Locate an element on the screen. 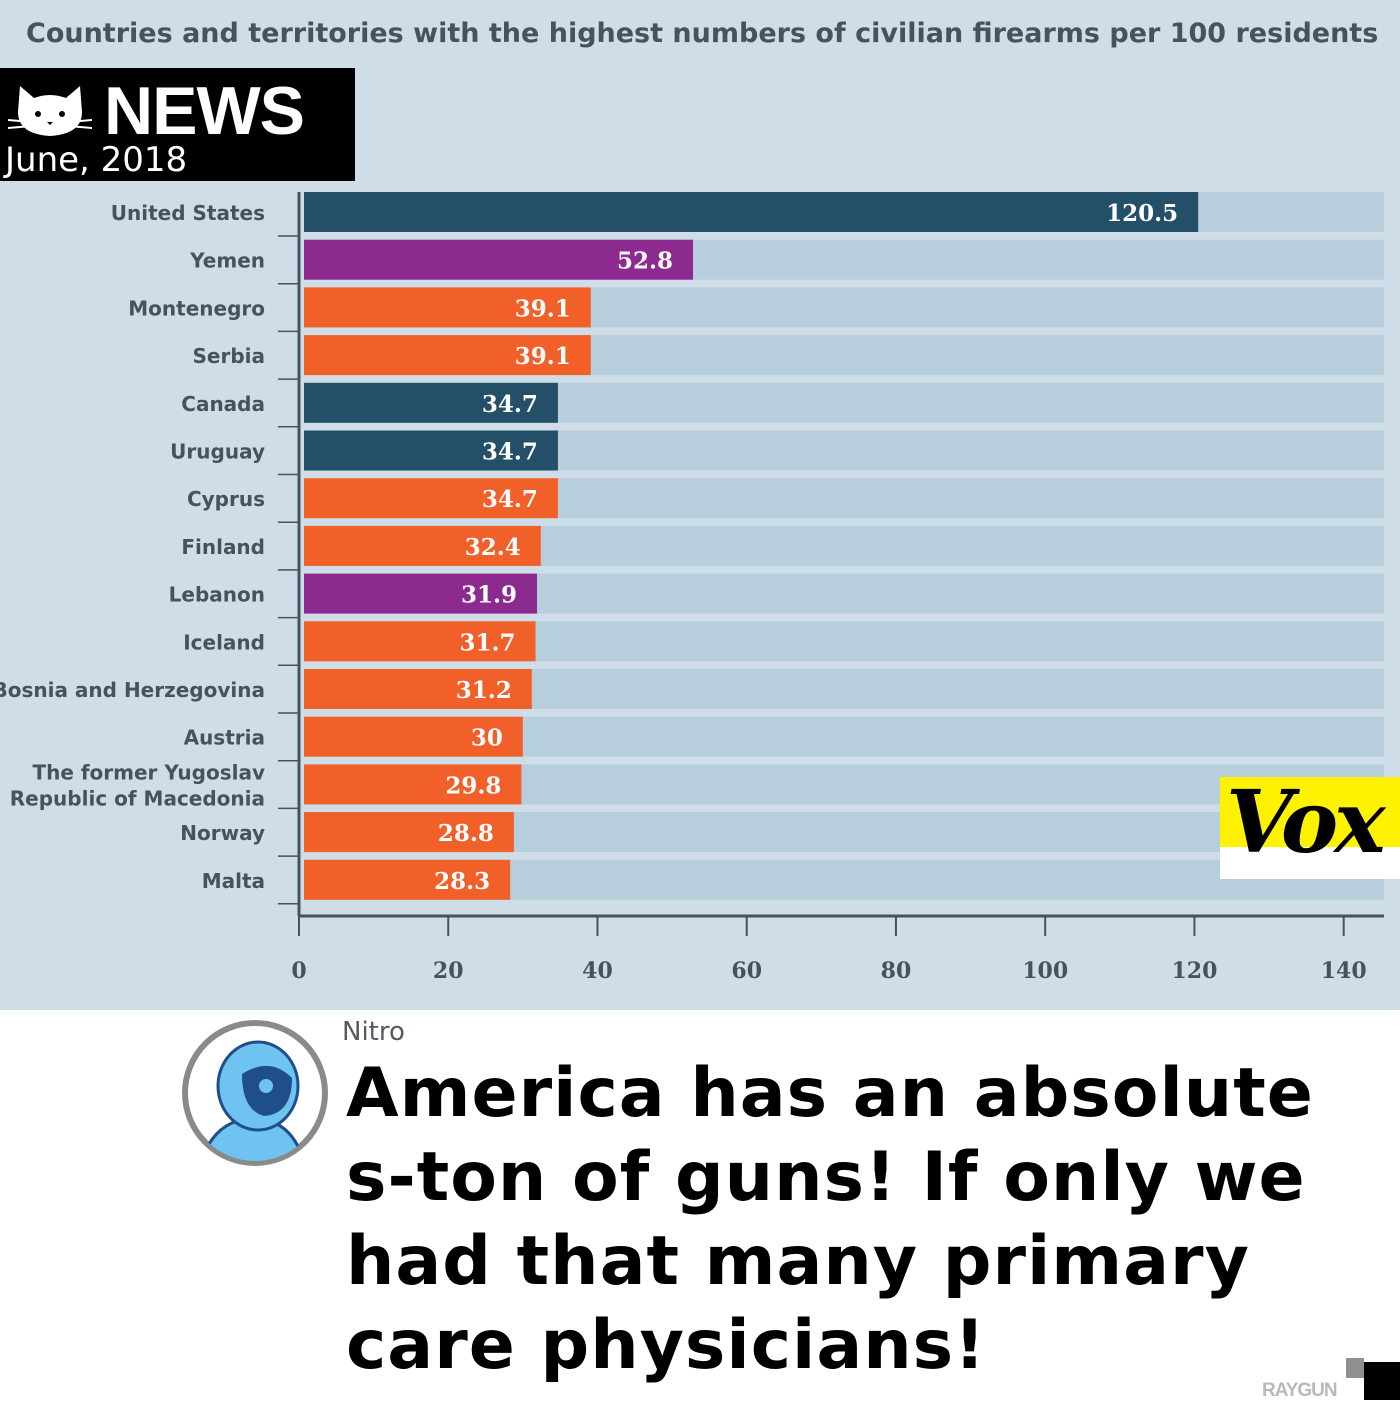 The image size is (1400, 1402). x-tick-label: 140 is located at coordinates (1344, 971).